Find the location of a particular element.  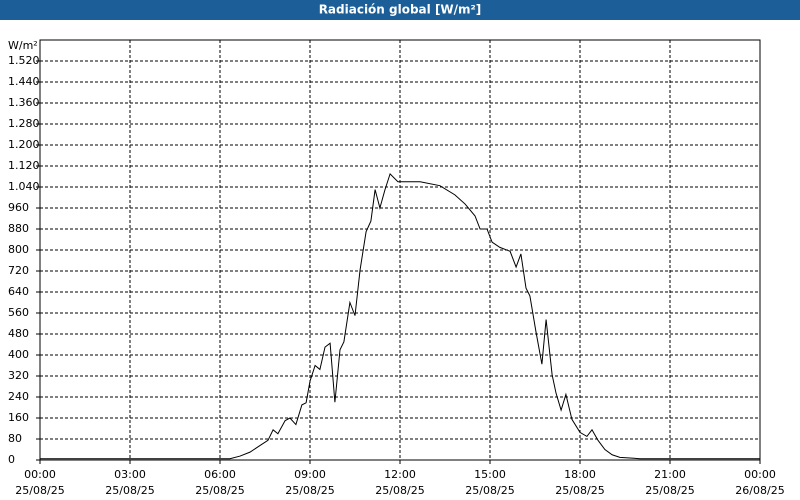

y-tick-label: 80 is located at coordinates (15, 438).